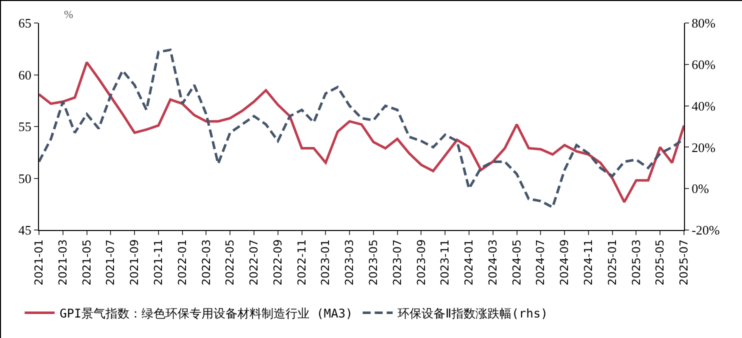  I want to click on x-tick-label: 2022-01, so click(182, 262).